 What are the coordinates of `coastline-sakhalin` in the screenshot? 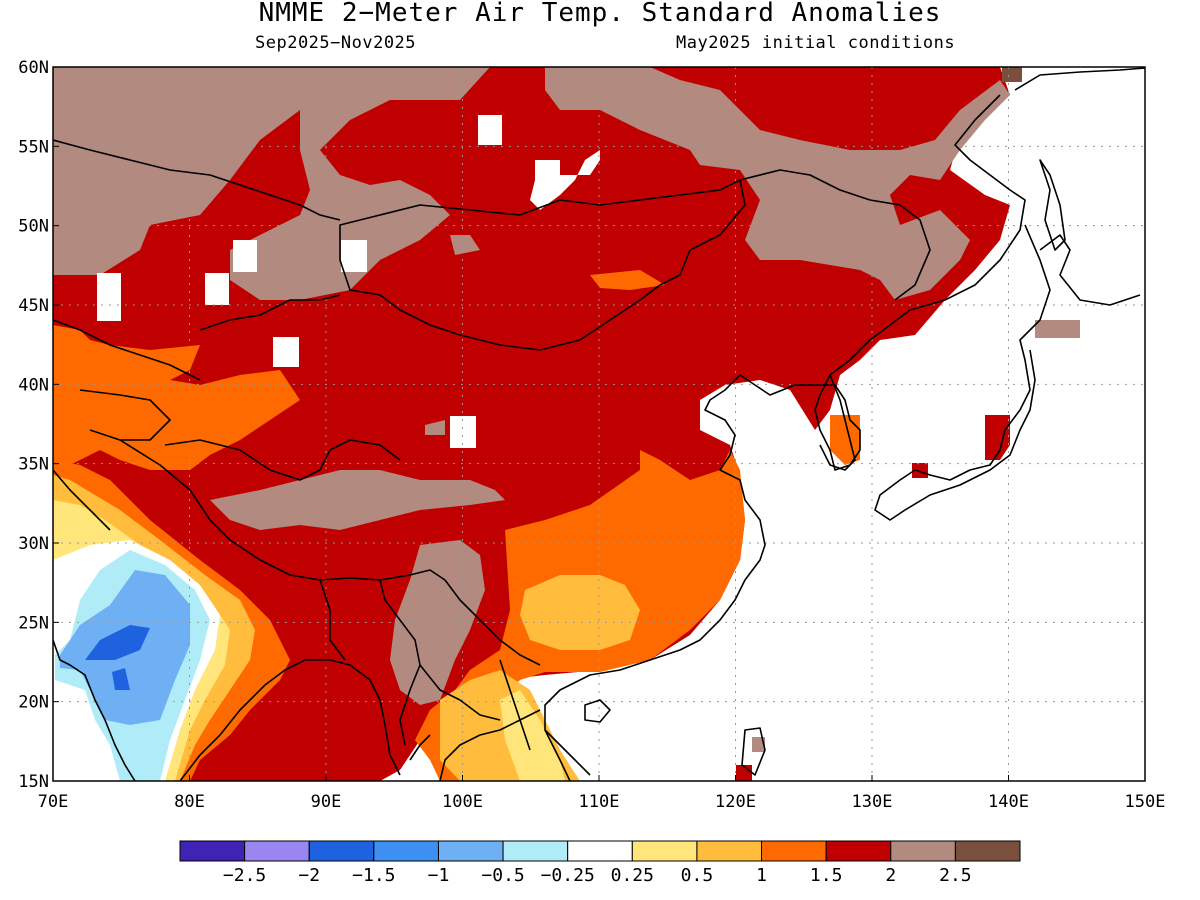 It's located at (1052, 205).